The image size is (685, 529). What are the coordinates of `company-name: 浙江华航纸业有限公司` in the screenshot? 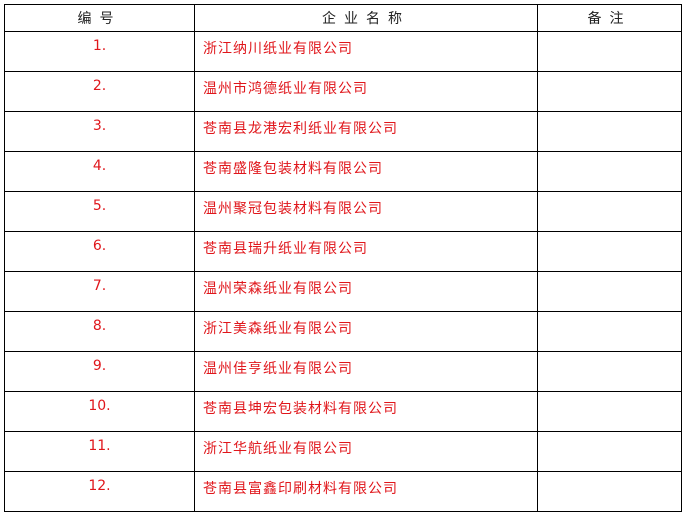 It's located at (366, 451).